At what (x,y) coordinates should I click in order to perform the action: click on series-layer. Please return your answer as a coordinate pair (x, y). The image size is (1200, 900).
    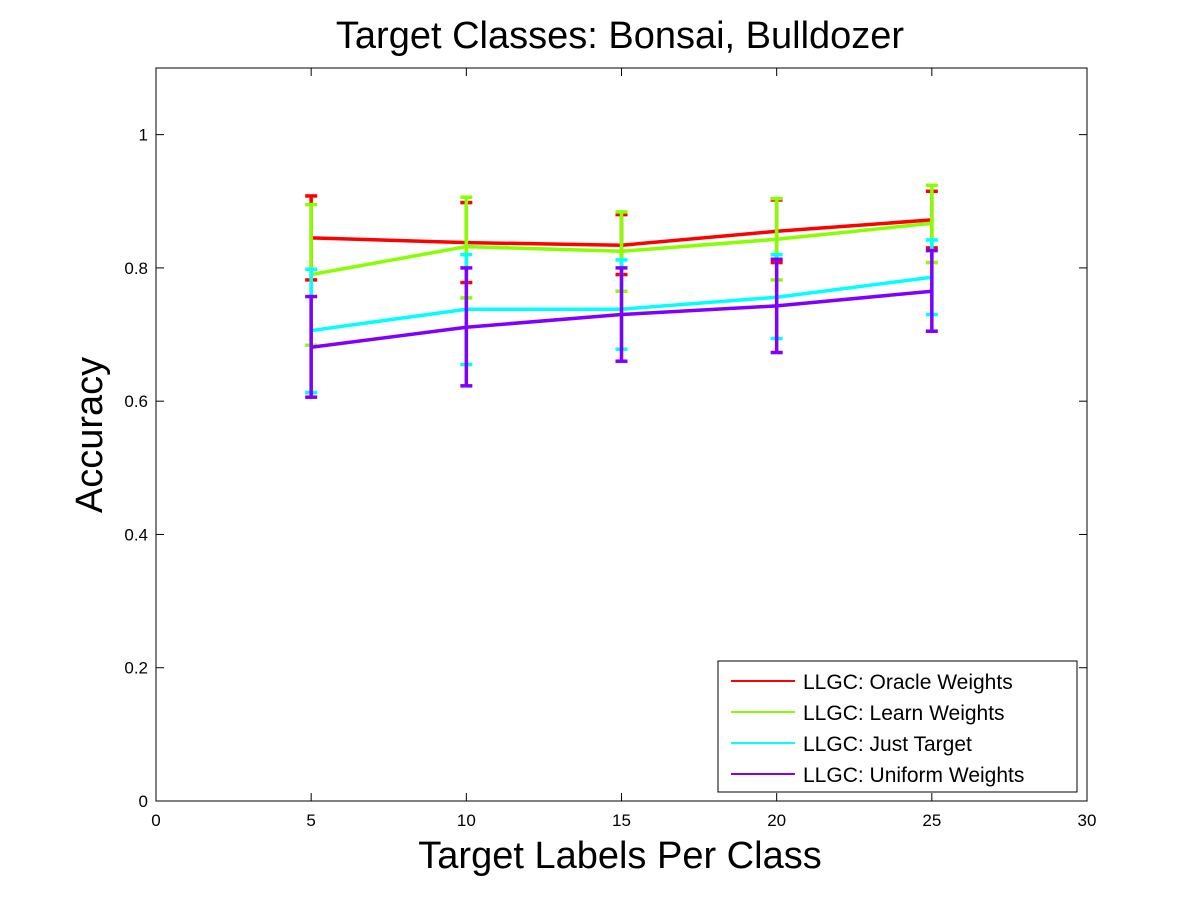
    Looking at the image, I should click on (621, 291).